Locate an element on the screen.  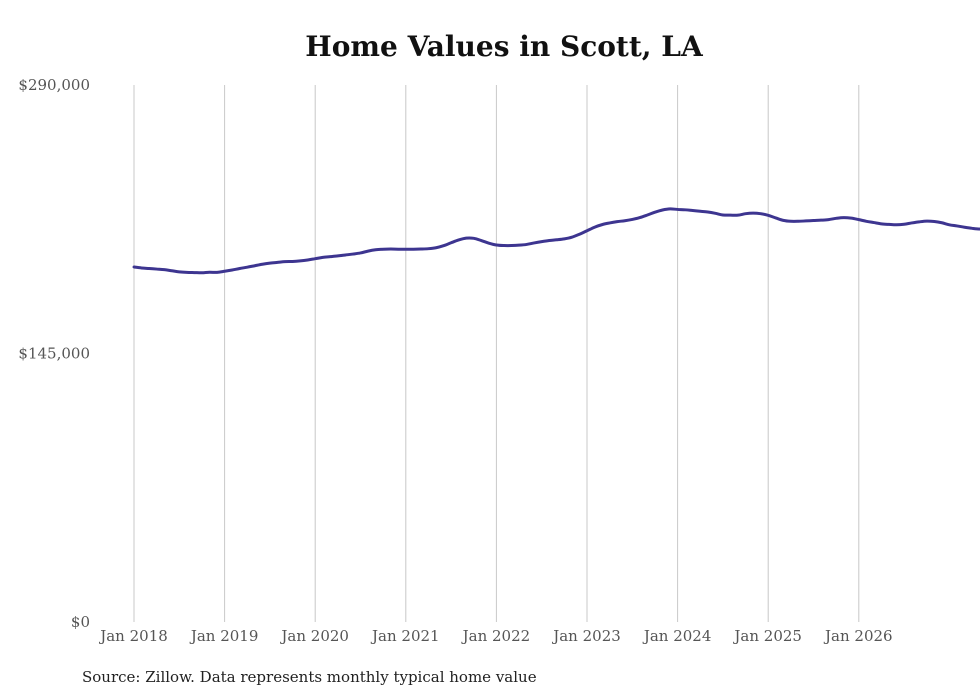
x-tick-label: Jan 2019 is located at coordinates (224, 636).